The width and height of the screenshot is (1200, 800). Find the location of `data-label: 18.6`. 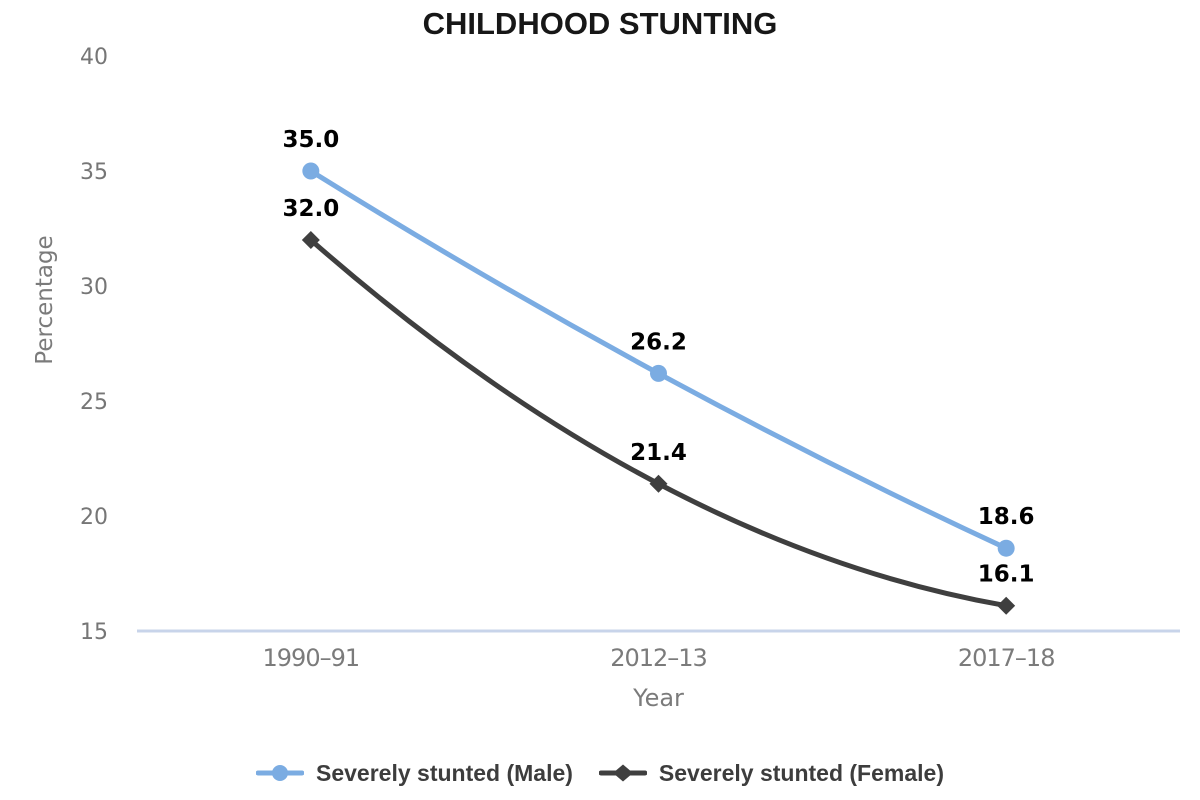

data-label: 18.6 is located at coordinates (1006, 517).